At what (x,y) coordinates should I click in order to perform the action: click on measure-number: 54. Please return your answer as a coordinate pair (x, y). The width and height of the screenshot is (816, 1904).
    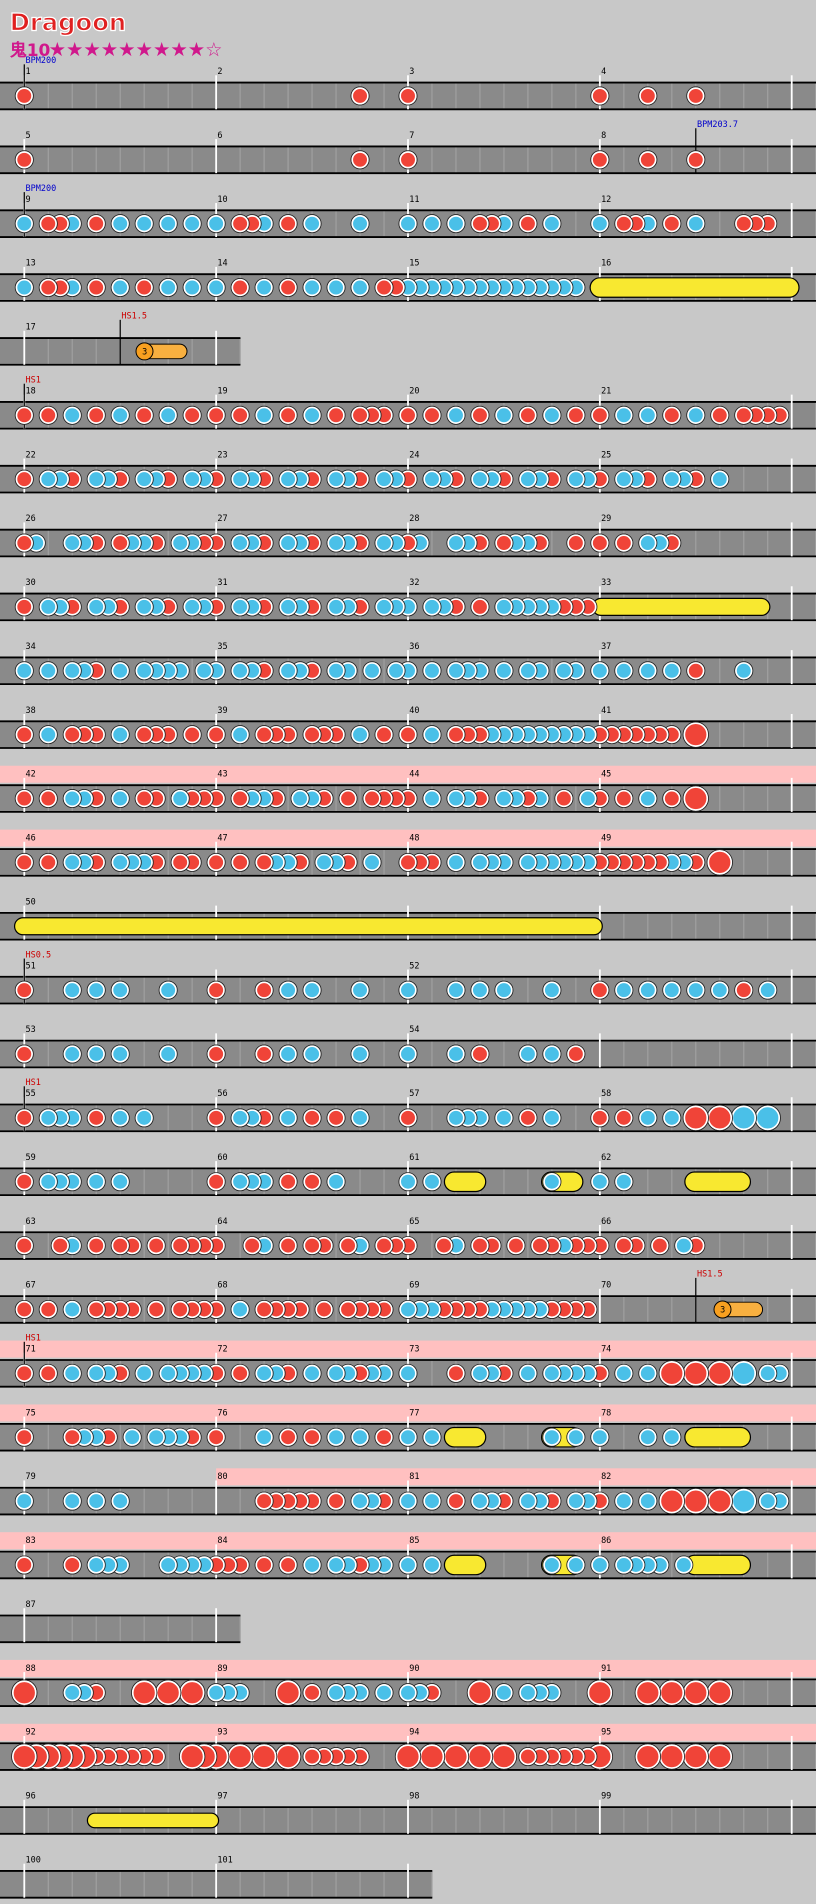
    Looking at the image, I should click on (414, 1030).